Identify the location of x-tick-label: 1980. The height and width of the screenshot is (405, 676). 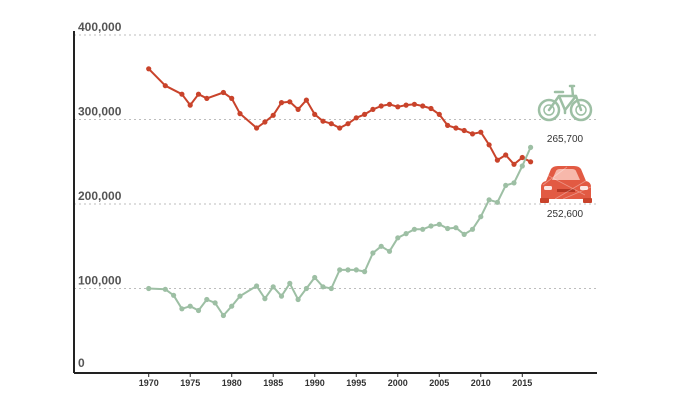
(232, 383).